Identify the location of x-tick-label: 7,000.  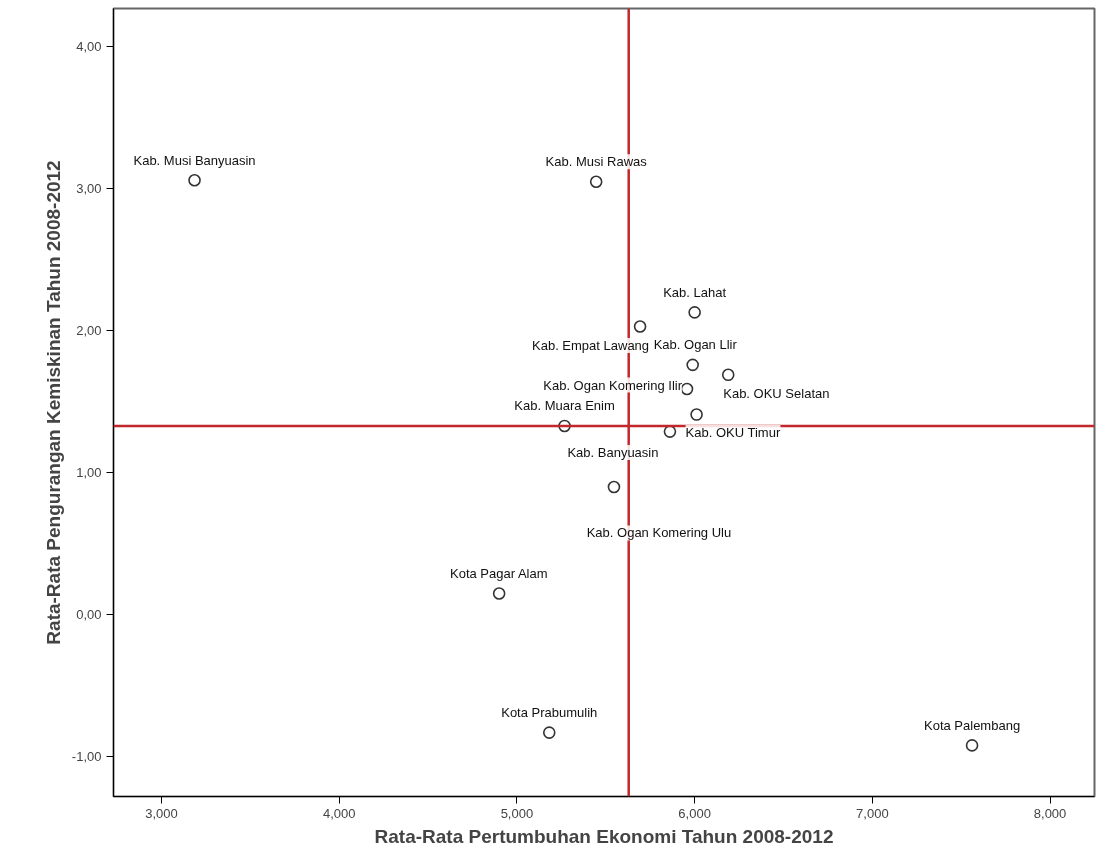
(872, 813).